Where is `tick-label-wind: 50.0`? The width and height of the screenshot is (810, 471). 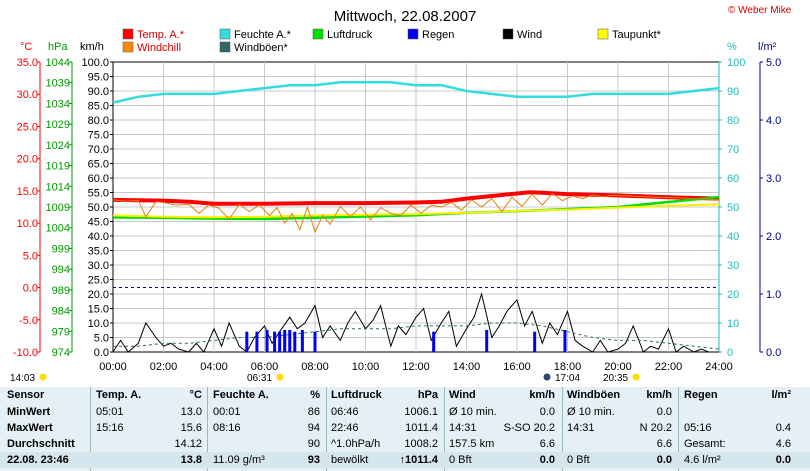 tick-label-wind: 50.0 is located at coordinates (98, 208).